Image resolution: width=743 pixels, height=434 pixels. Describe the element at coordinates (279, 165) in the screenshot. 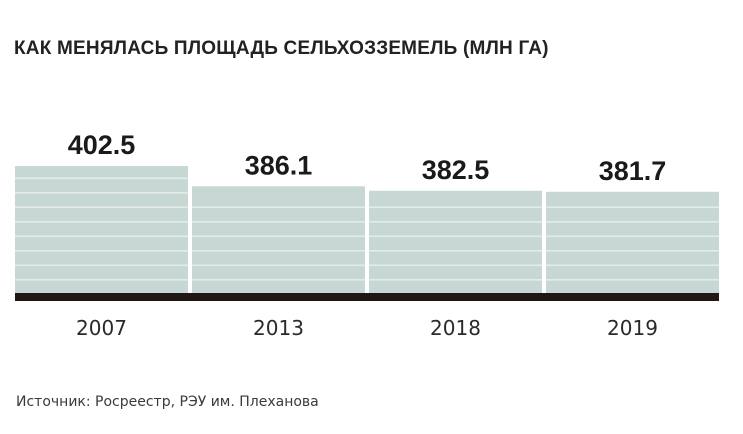

I see `value-label: 386.1` at that location.